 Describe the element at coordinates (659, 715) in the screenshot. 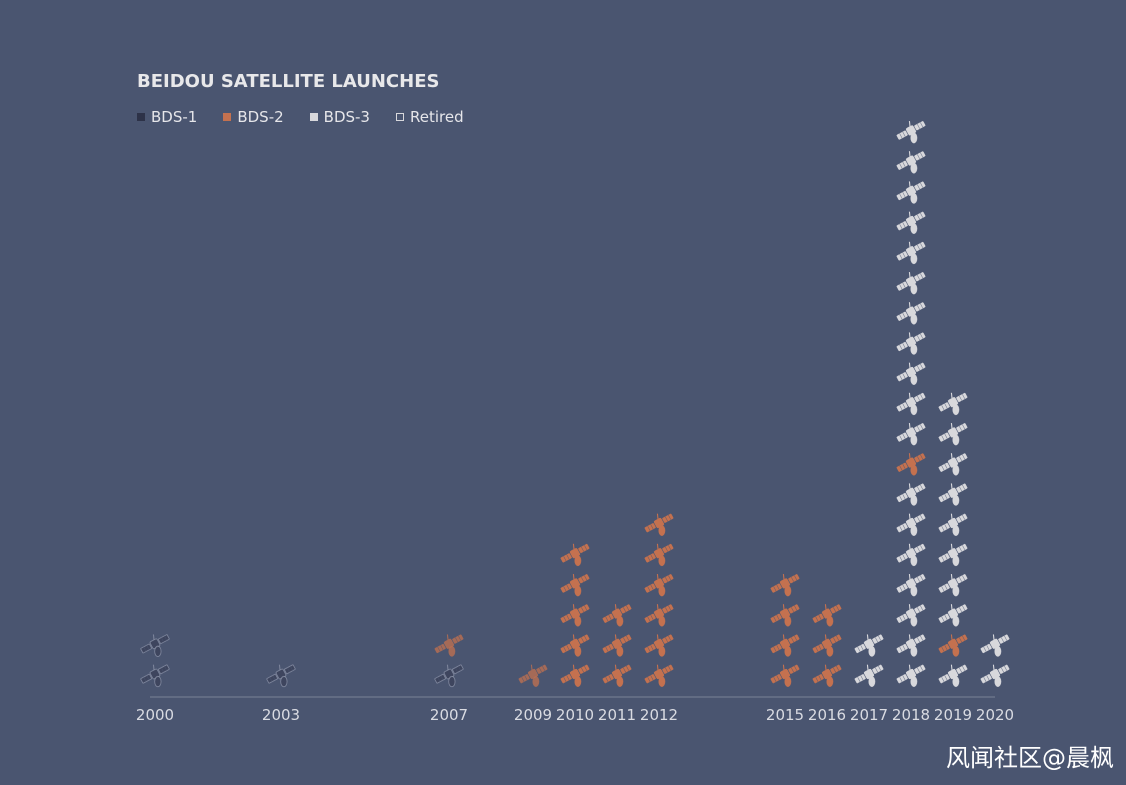

I see `x-tick-label: 2012` at that location.